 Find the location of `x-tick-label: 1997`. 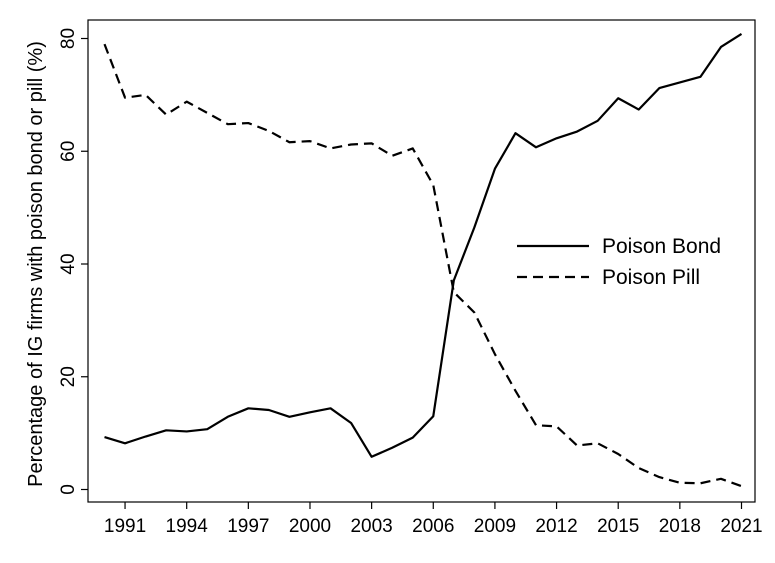

x-tick-label: 1997 is located at coordinates (248, 526).